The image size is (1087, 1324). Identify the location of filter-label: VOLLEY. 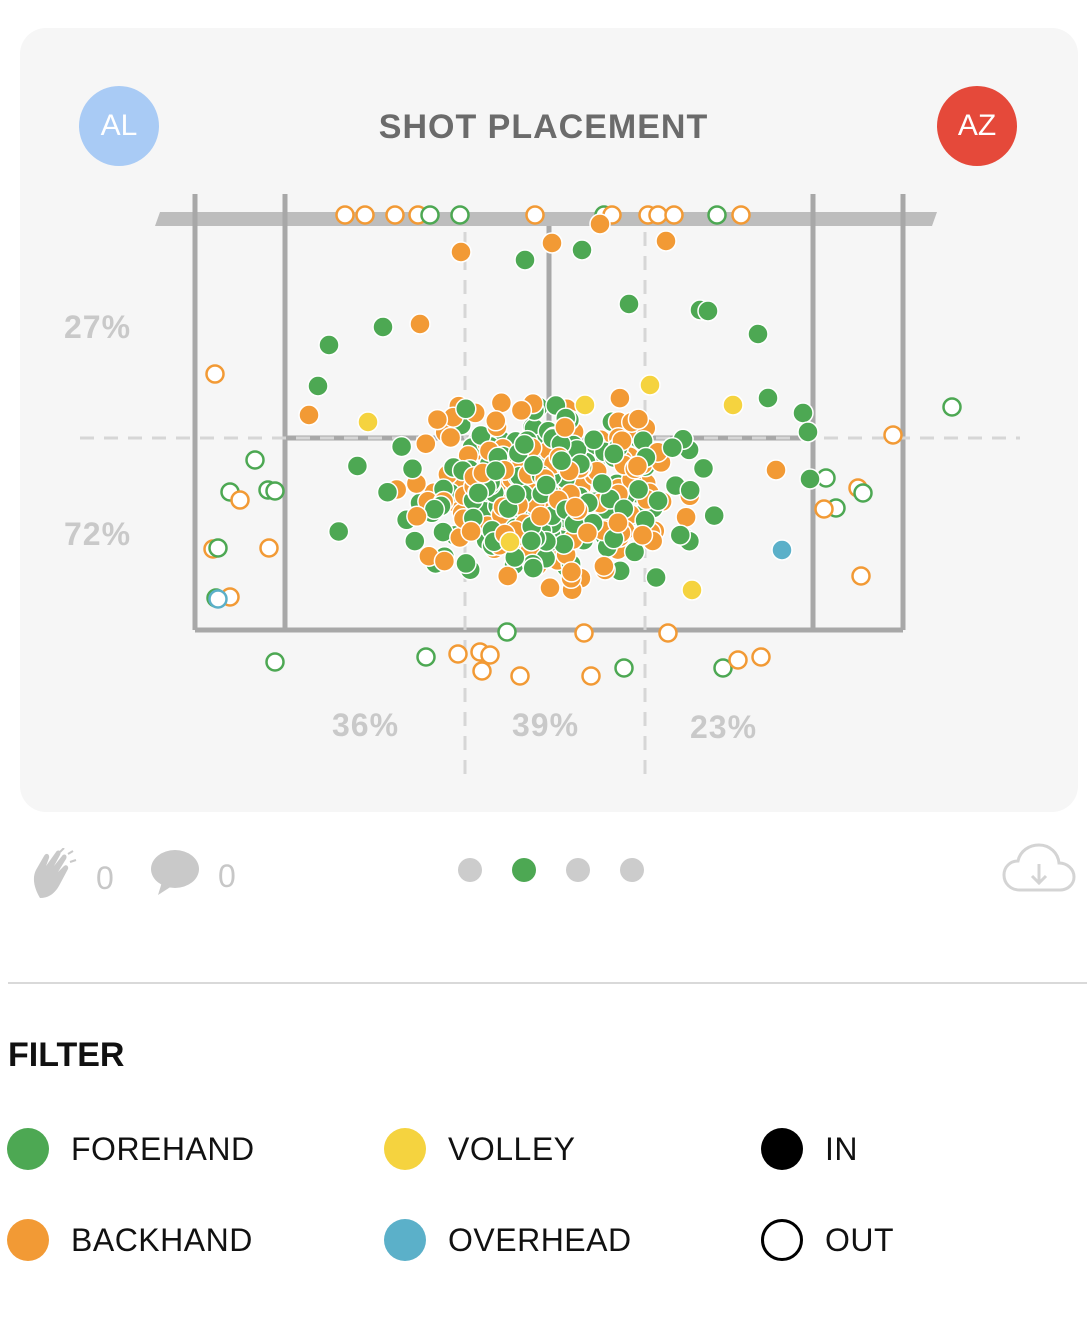
(512, 1148).